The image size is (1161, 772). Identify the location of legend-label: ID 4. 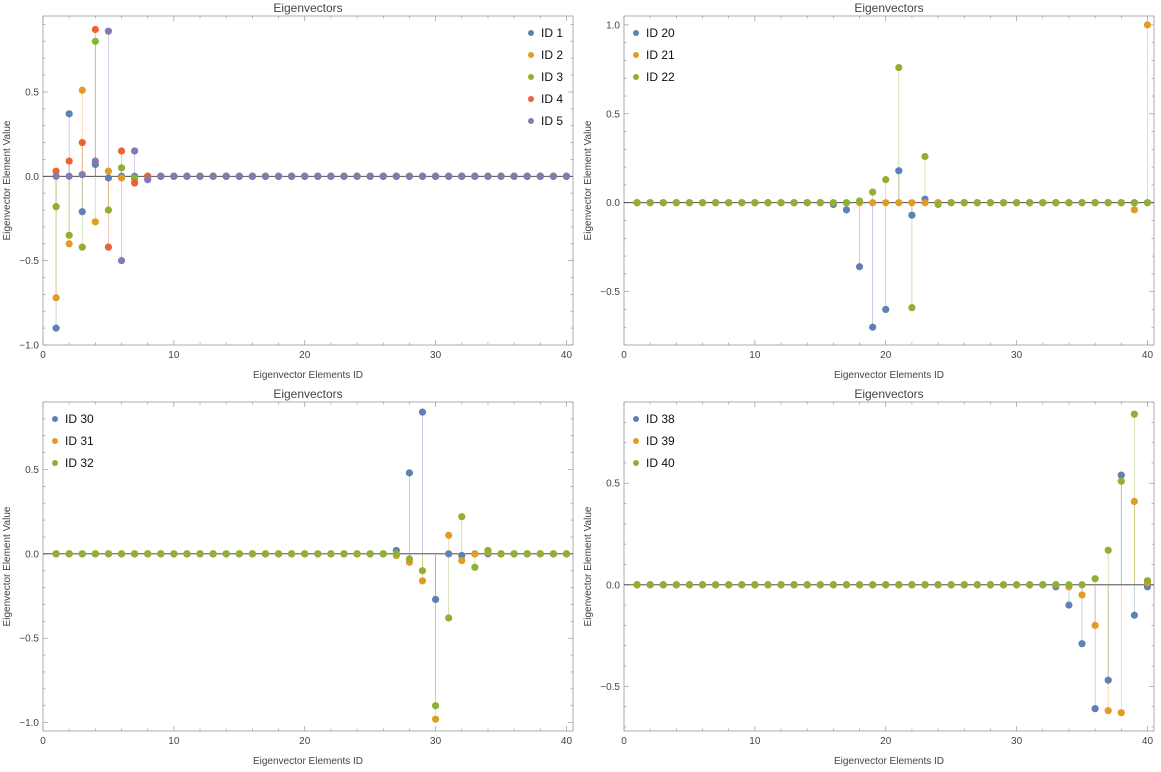
(552, 99).